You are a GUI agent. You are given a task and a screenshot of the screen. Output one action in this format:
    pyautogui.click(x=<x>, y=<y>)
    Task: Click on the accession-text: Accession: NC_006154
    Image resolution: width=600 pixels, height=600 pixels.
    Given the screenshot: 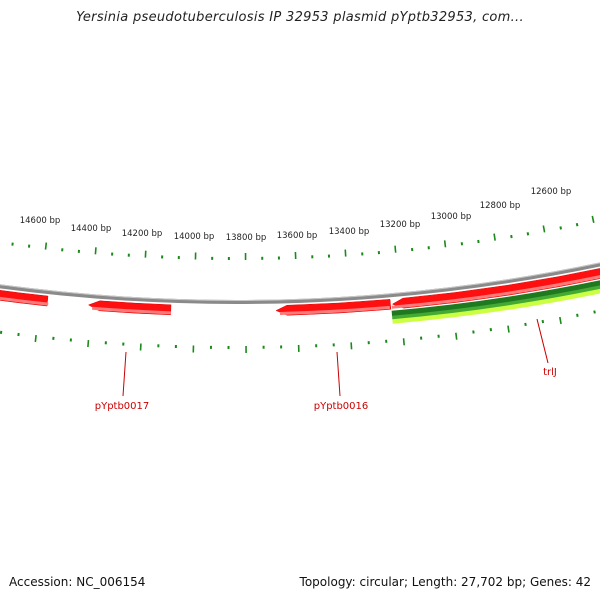 What is the action you would take?
    pyautogui.click(x=77, y=582)
    